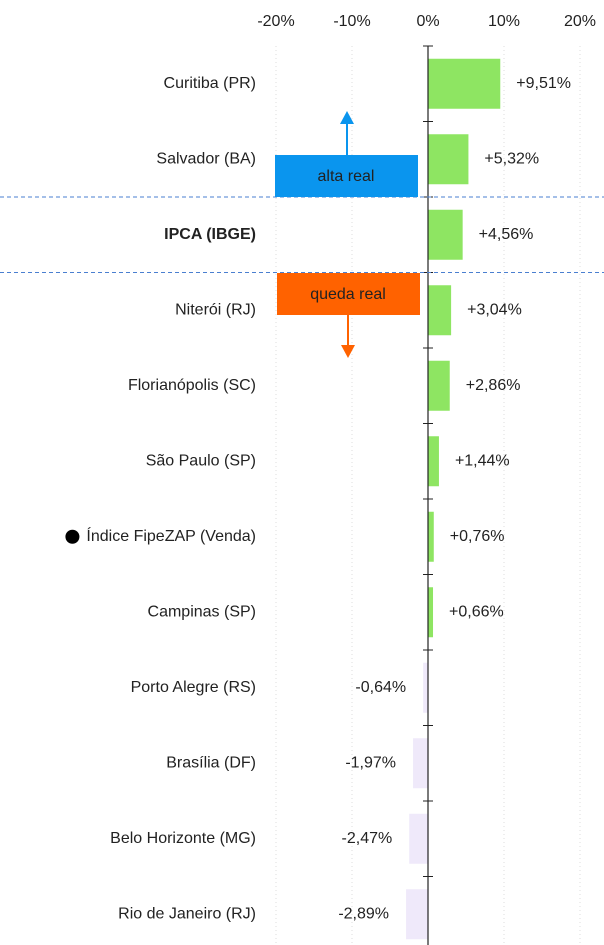  I want to click on annotation-text: queda real, so click(348, 294).